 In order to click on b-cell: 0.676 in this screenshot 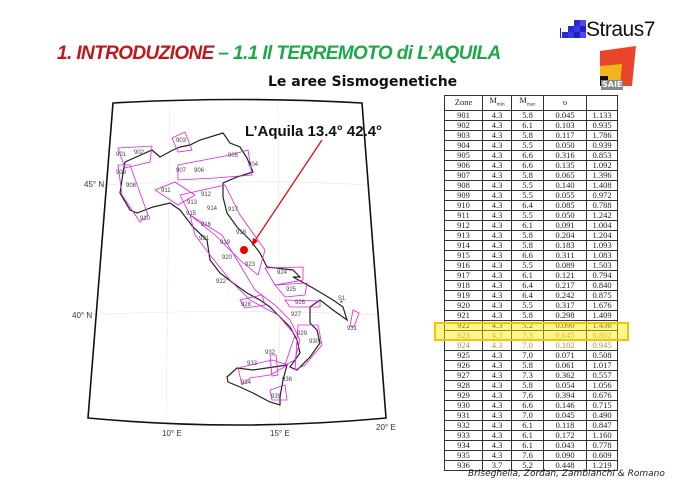, I will do `click(602, 395)`.